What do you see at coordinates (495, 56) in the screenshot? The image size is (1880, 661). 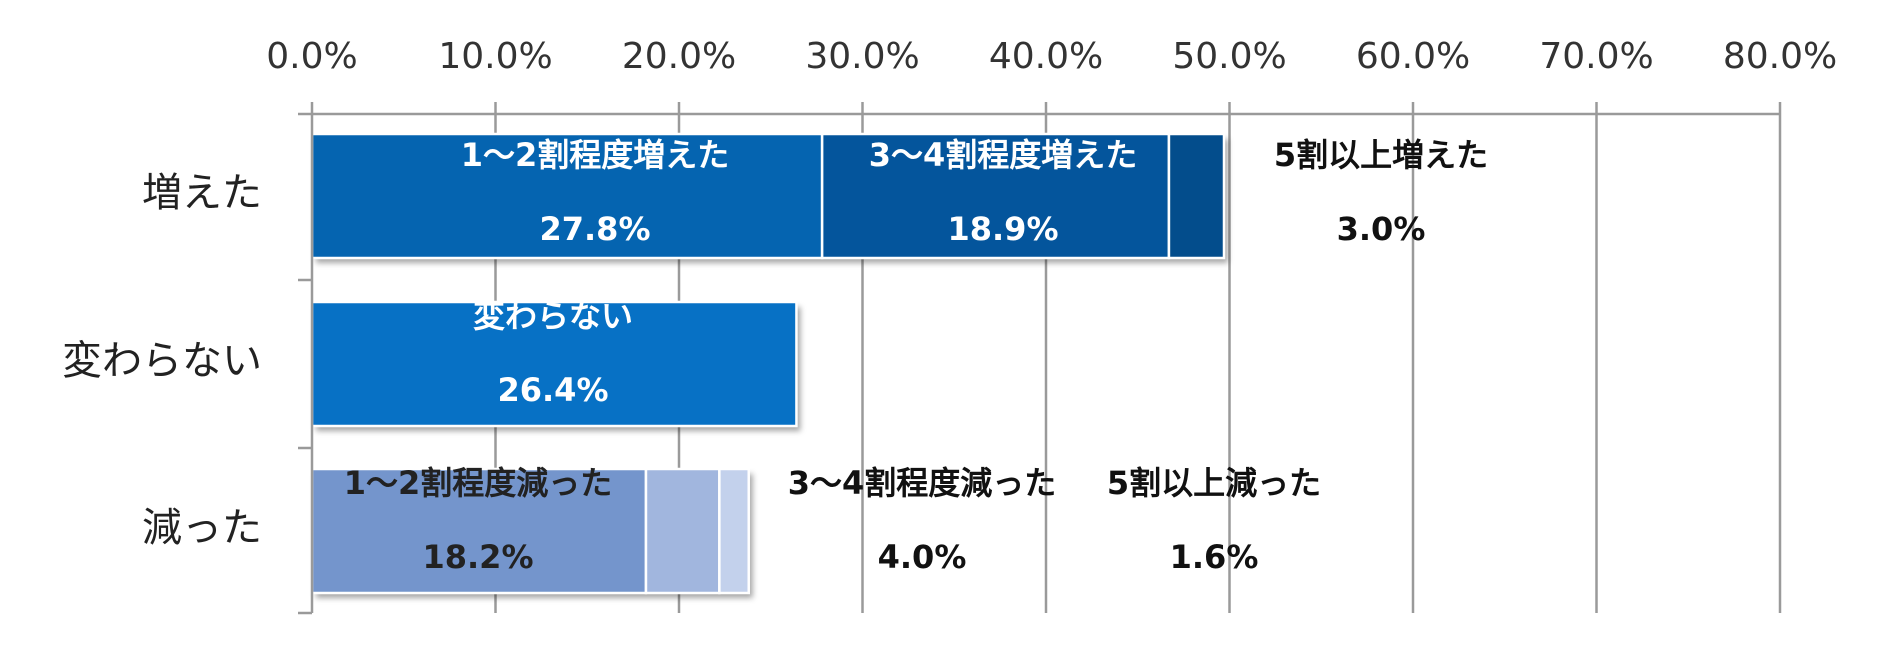 I see `x-tick-label: 10.0%` at bounding box center [495, 56].